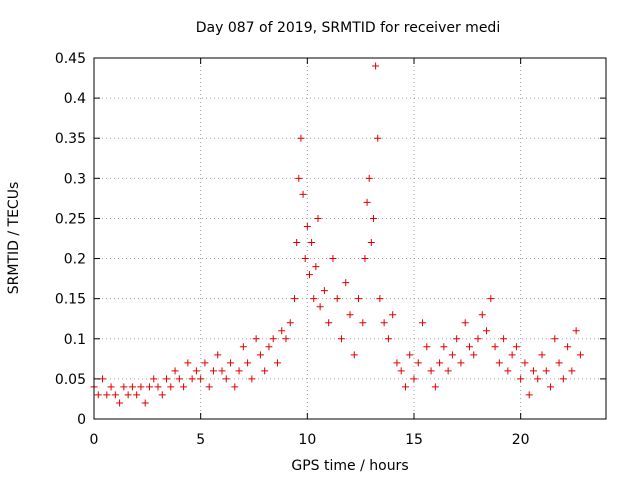 This screenshot has width=640, height=480. What do you see at coordinates (14, 238) in the screenshot?
I see `y-axis-label: SRMTID / TECUs` at bounding box center [14, 238].